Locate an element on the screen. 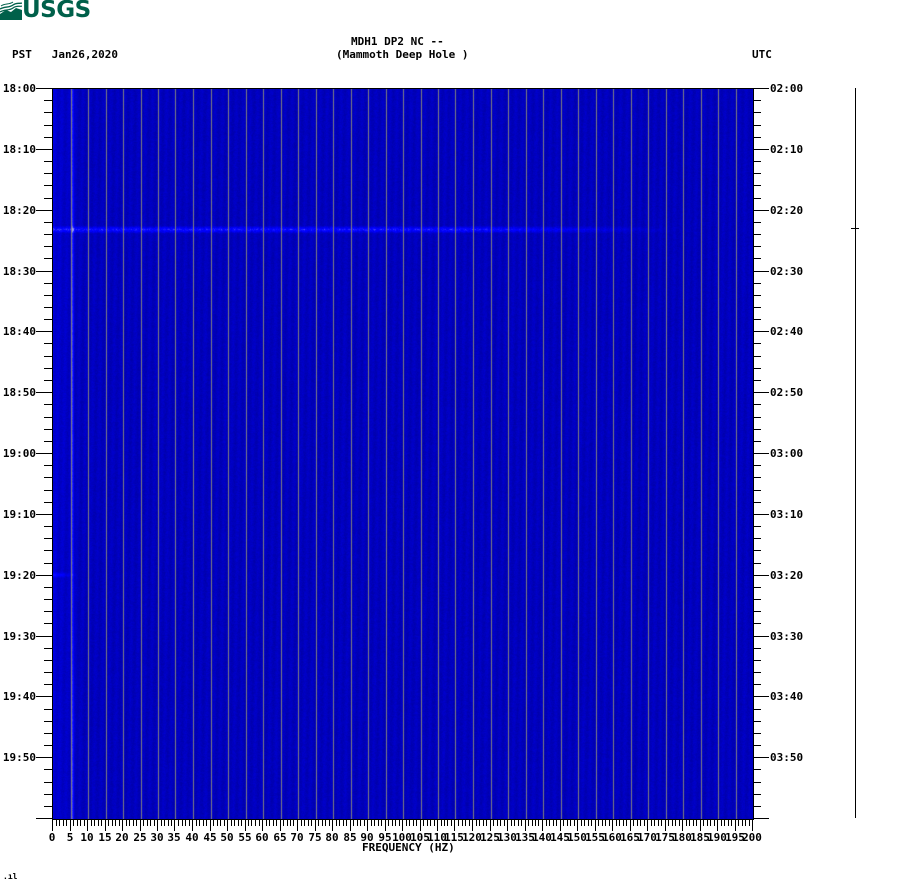  frequency-tick-label: 180 is located at coordinates (682, 837).